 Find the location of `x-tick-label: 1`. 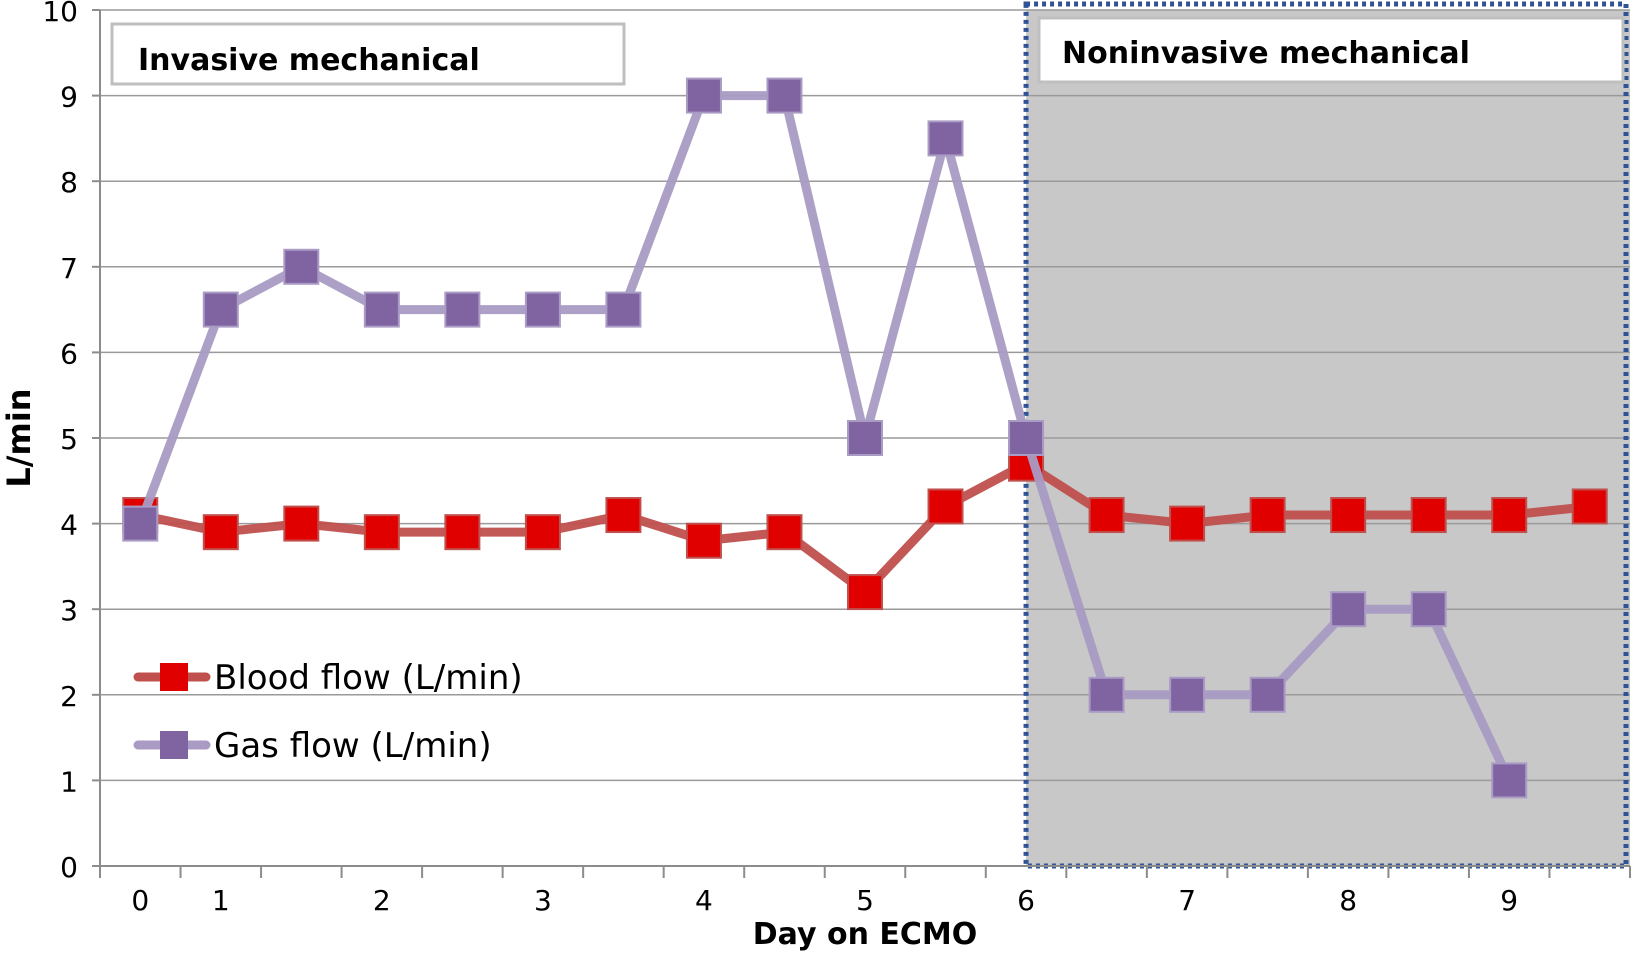

x-tick-label: 1 is located at coordinates (221, 900).